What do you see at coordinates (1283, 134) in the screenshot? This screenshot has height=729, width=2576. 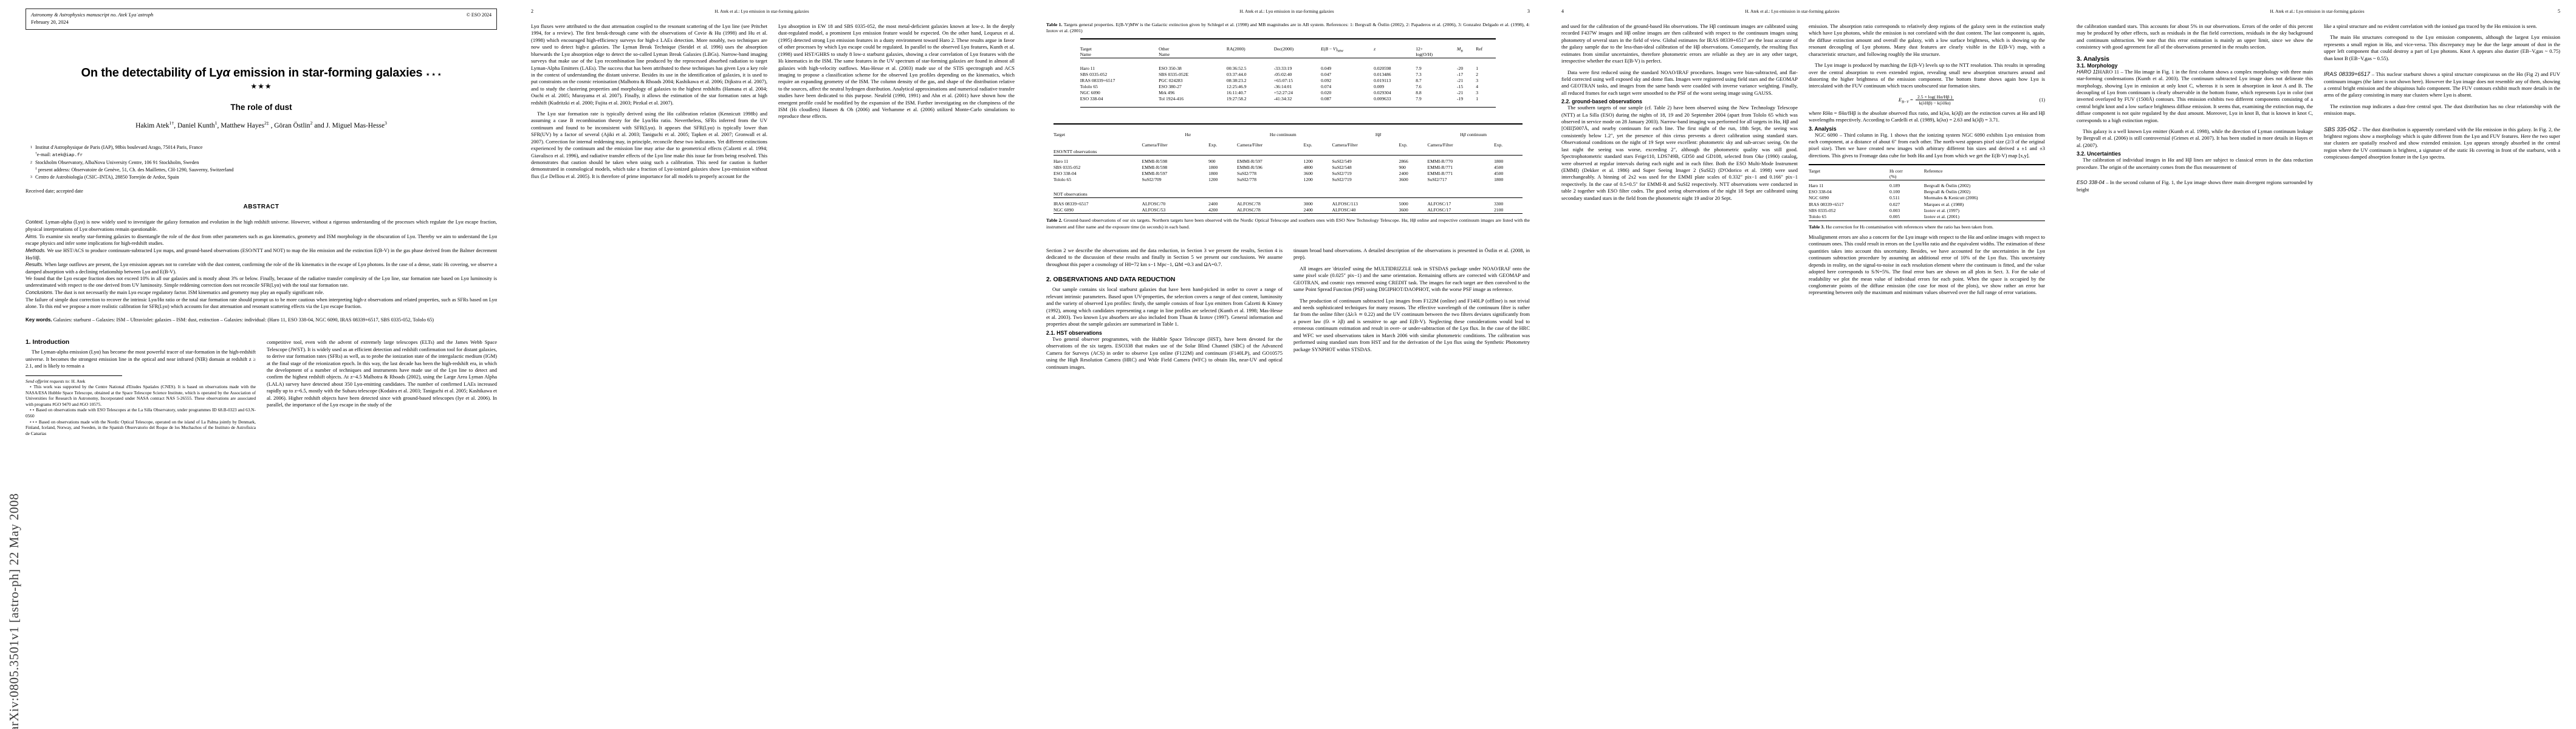 I see `th-halpha-continuum: Hα continuum` at bounding box center [1283, 134].